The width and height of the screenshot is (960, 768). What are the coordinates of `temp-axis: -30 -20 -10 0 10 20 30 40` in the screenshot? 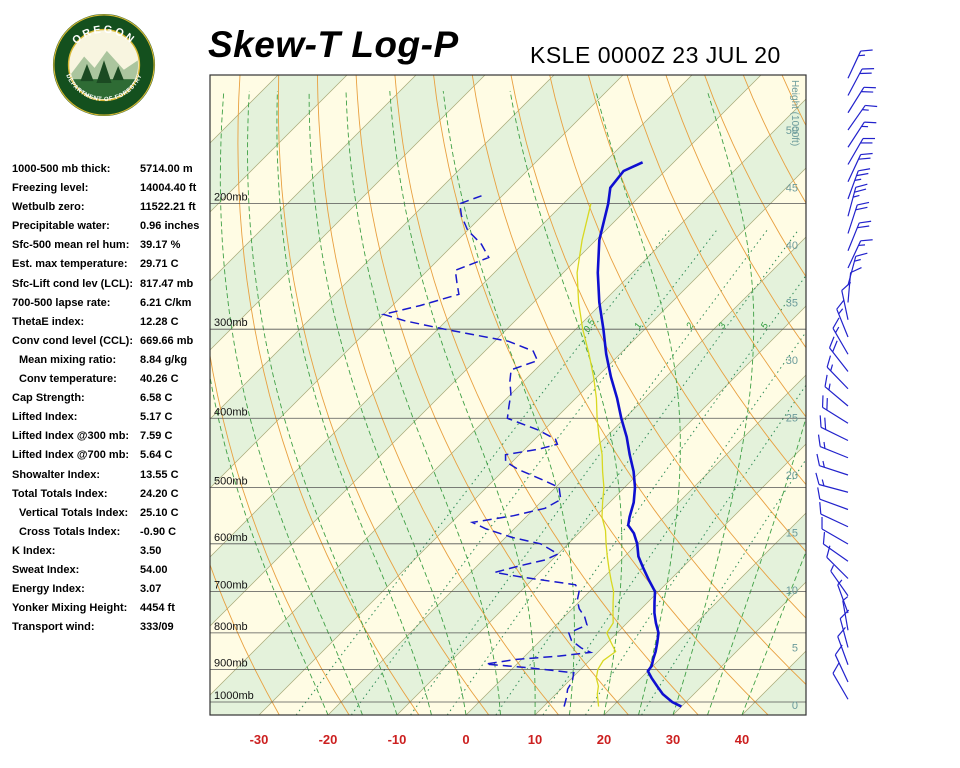 It's located at (500, 739).